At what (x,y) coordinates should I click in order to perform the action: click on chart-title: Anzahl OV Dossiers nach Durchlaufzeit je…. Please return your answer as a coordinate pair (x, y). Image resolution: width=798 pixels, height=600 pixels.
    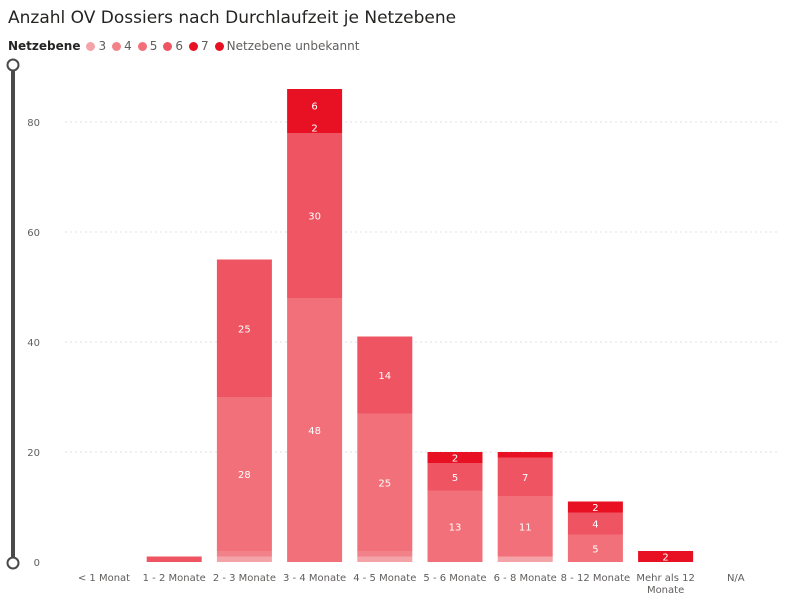
    Looking at the image, I should click on (232, 18).